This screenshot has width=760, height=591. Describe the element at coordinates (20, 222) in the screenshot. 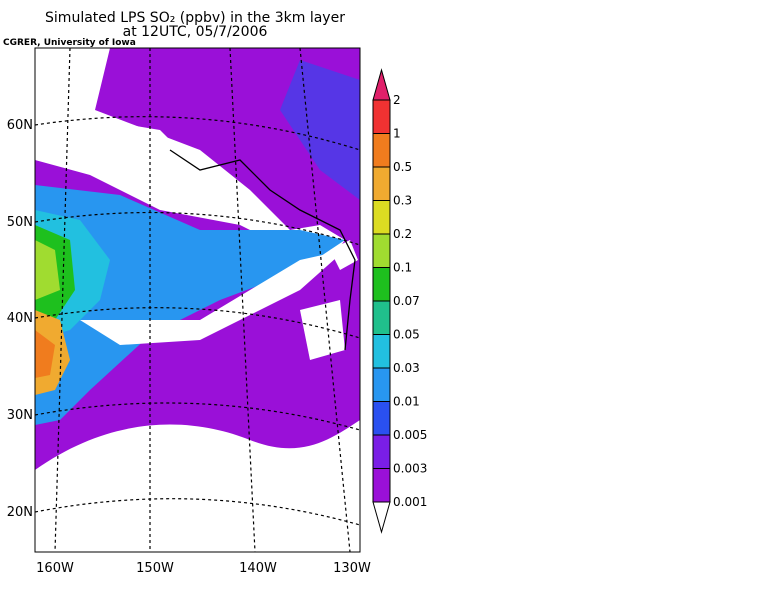

I see `lat-label: 50N` at that location.